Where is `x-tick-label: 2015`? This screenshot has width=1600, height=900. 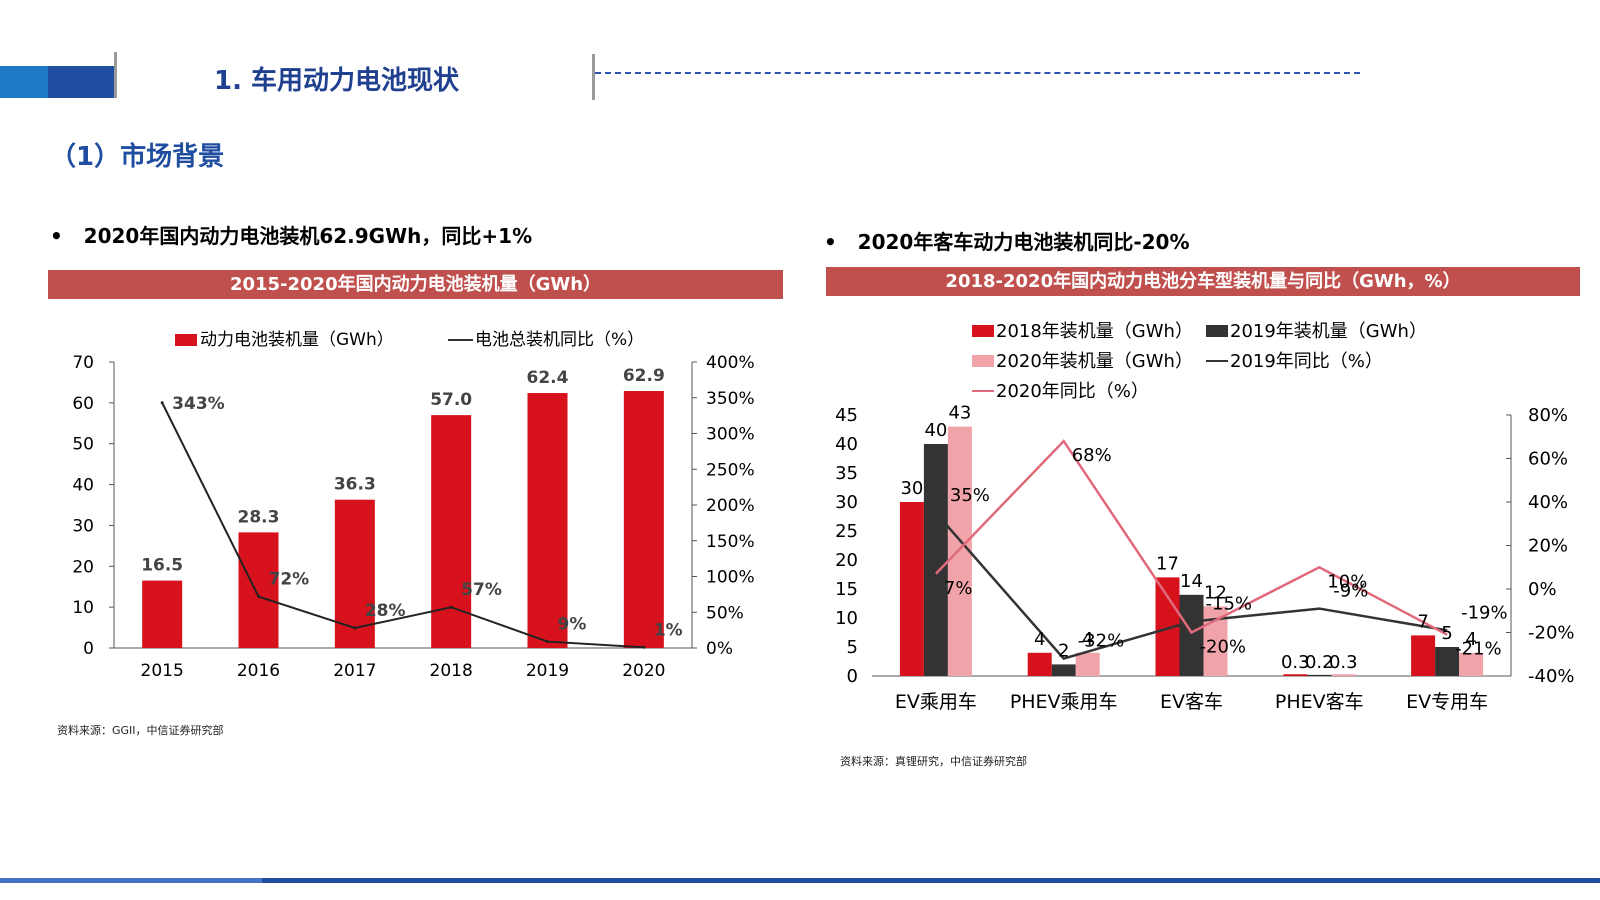
x-tick-label: 2015 is located at coordinates (162, 671).